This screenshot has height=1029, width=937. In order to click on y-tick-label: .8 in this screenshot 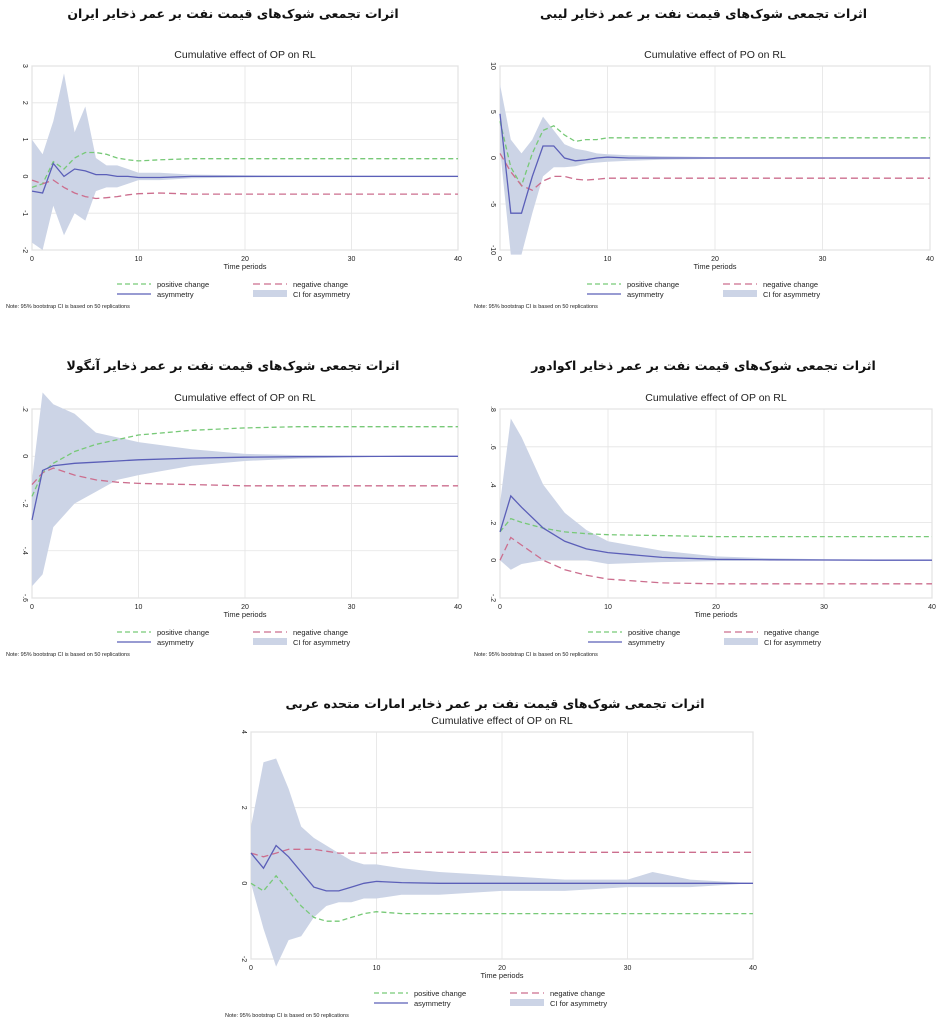, I will do `click(492, 409)`.